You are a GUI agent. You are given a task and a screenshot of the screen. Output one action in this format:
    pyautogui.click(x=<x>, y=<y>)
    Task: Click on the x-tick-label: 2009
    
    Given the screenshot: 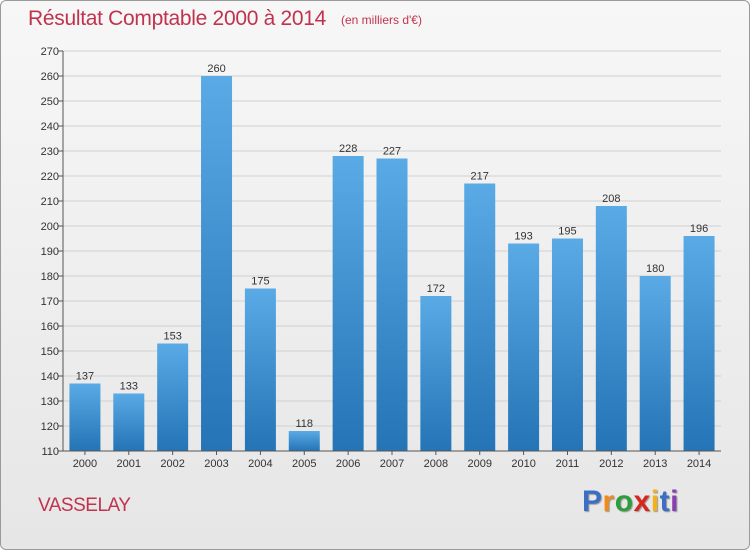 What is the action you would take?
    pyautogui.click(x=479, y=464)
    